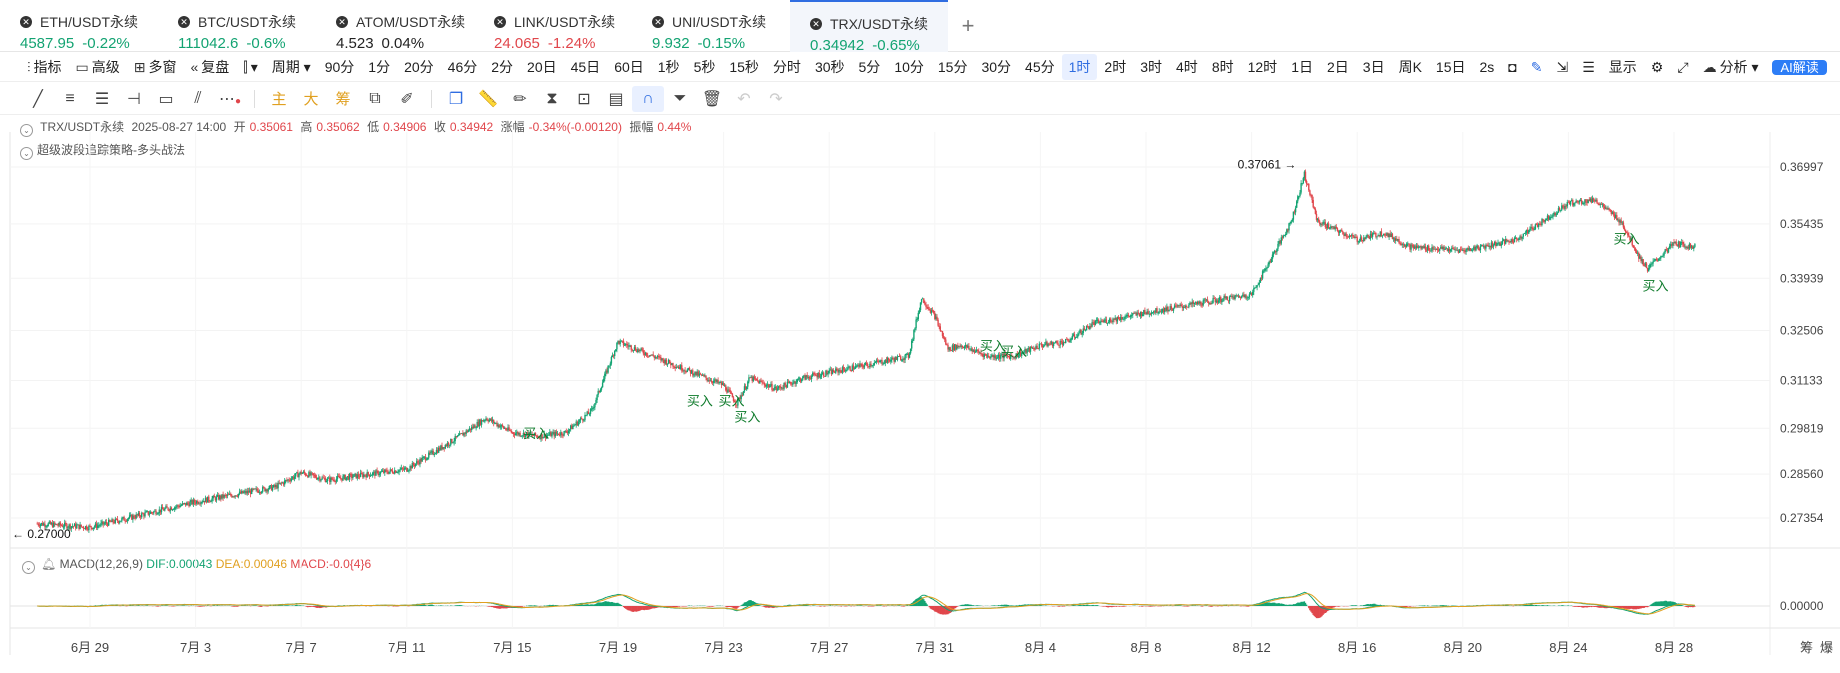  Describe the element at coordinates (1040, 647) in the screenshot. I see `x-tick-label: 8月 4` at that location.